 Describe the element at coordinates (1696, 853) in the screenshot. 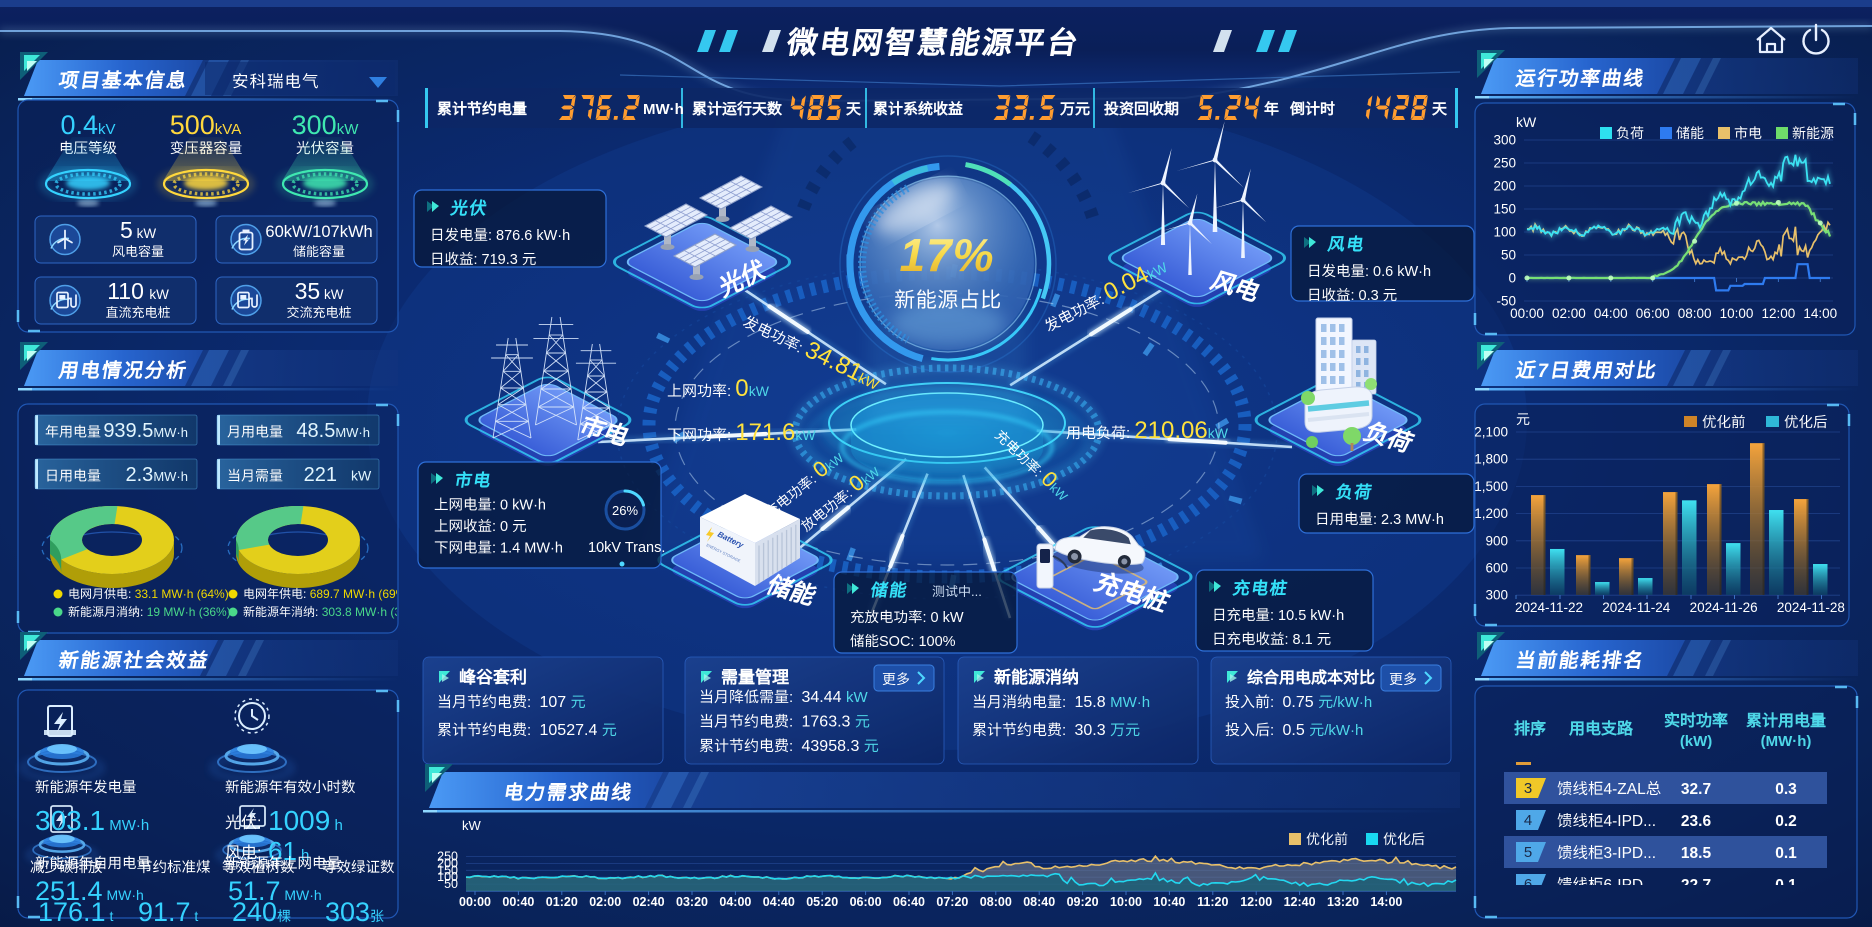

I see `svg-text: 18.5` at that location.